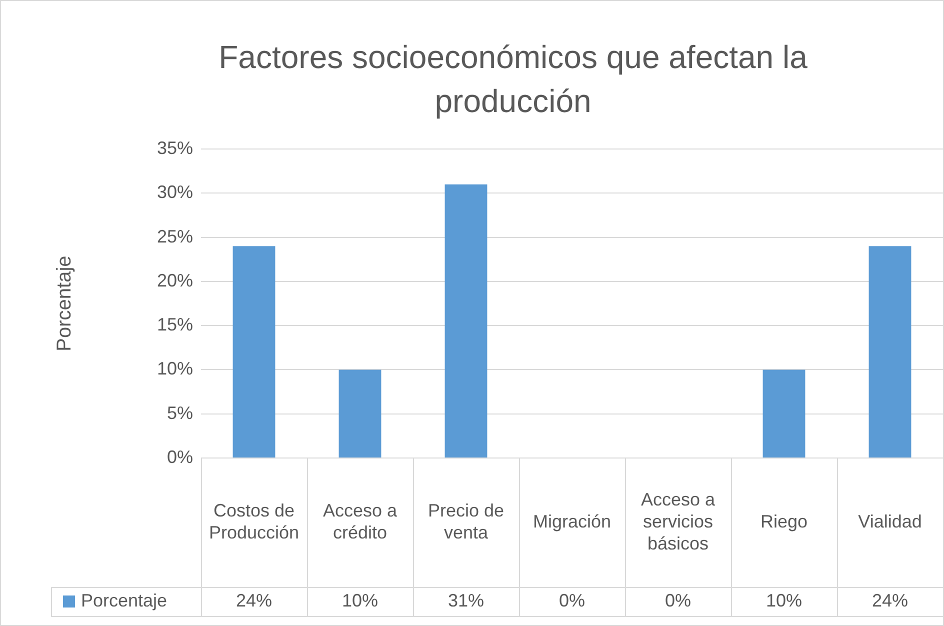 The image size is (944, 626). I want to click on legend-label: Porcentaje, so click(124, 600).